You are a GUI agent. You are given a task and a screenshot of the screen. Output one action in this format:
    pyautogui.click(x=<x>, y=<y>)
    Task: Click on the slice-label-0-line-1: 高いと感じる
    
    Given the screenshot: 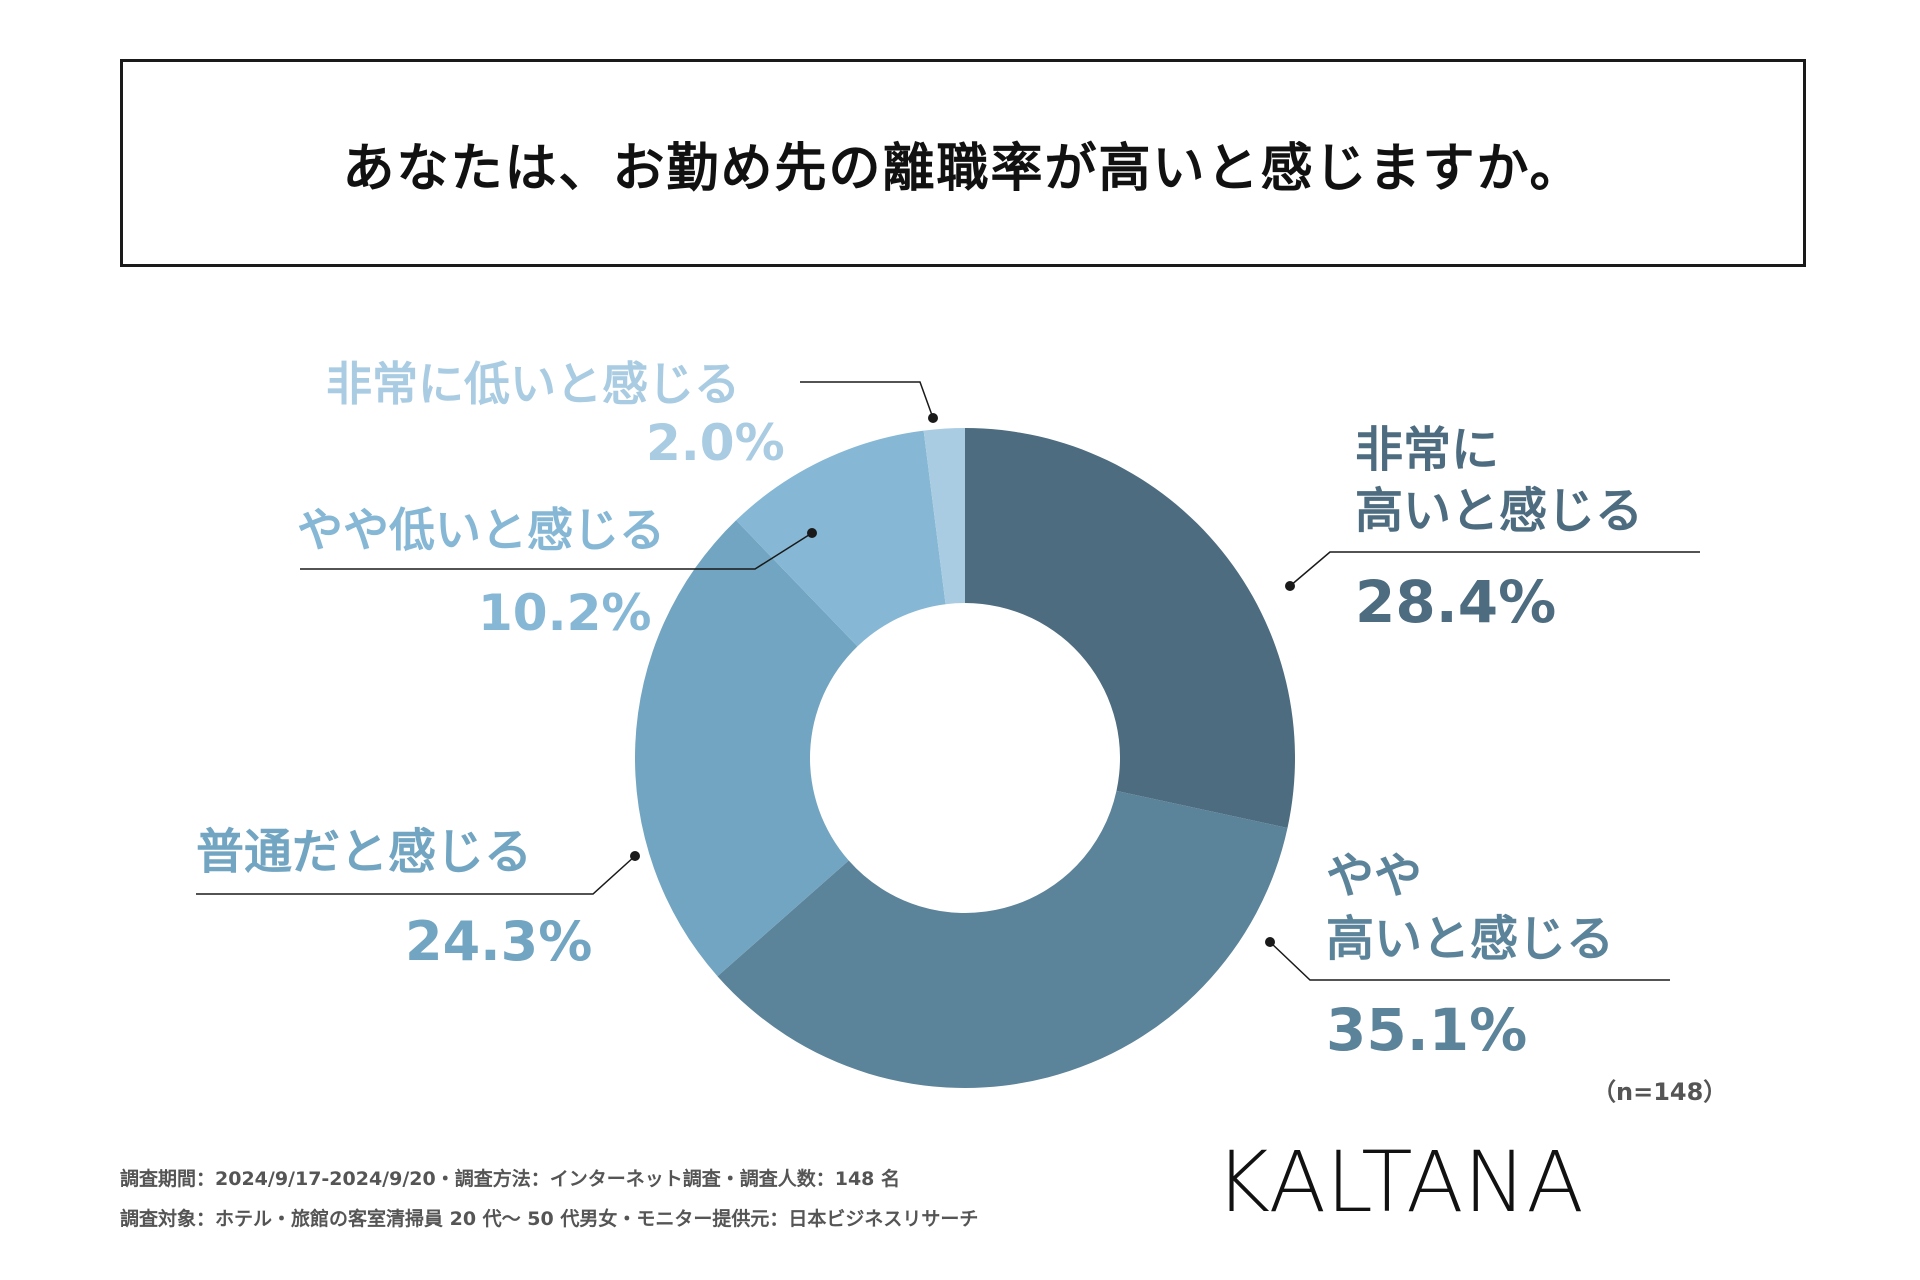 What is the action you would take?
    pyautogui.click(x=1499, y=511)
    